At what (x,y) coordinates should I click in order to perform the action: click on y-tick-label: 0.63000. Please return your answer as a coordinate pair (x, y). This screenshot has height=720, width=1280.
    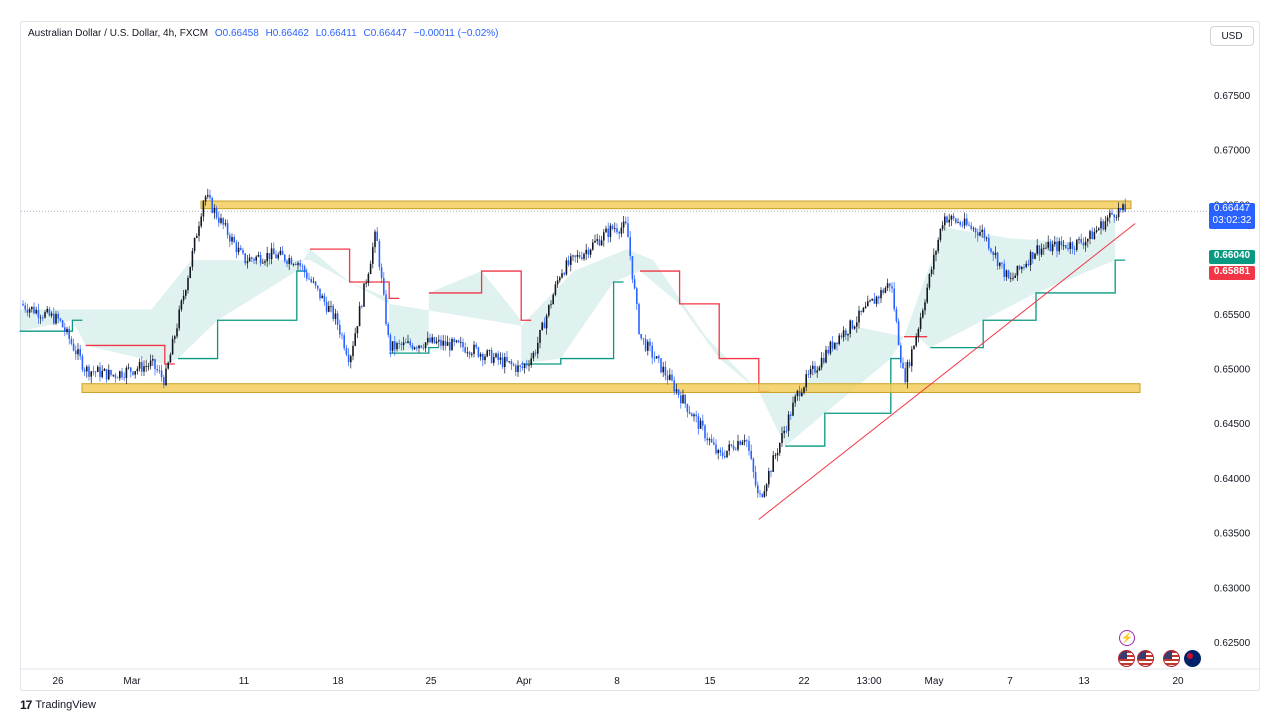
    Looking at the image, I should click on (1232, 588).